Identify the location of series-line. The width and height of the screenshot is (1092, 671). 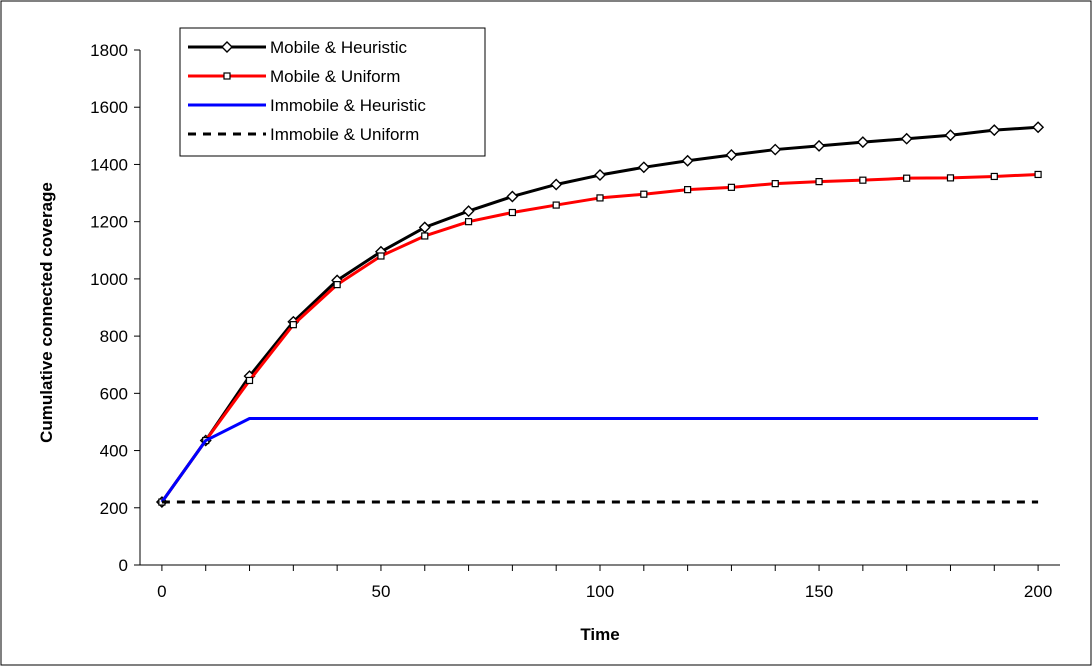
(599, 460).